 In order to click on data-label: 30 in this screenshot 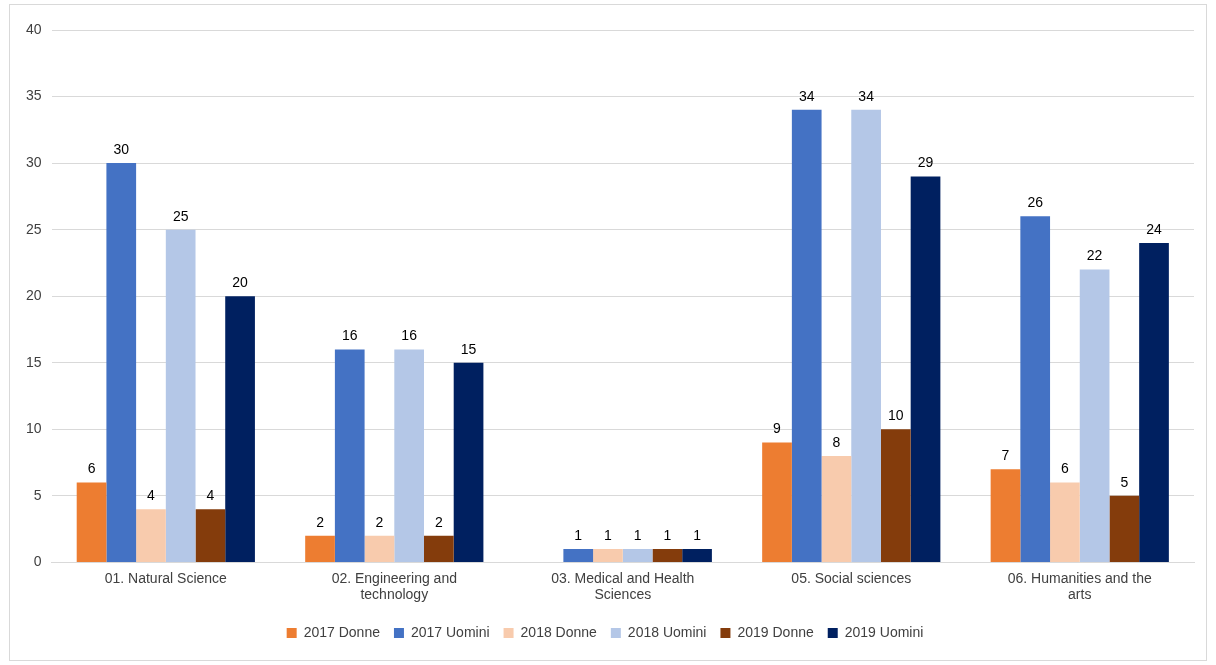, I will do `click(121, 148)`.